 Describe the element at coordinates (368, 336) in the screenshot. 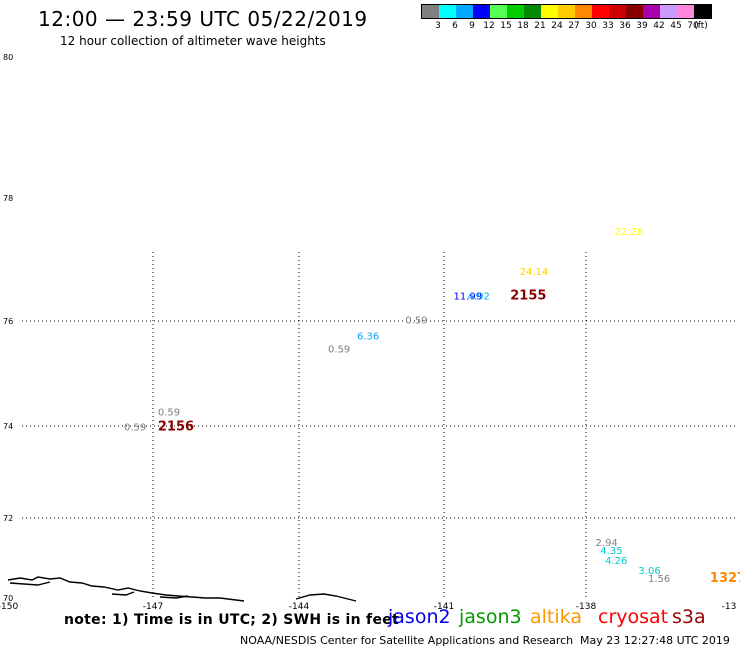

I see `wave-height-label: 6.36` at that location.